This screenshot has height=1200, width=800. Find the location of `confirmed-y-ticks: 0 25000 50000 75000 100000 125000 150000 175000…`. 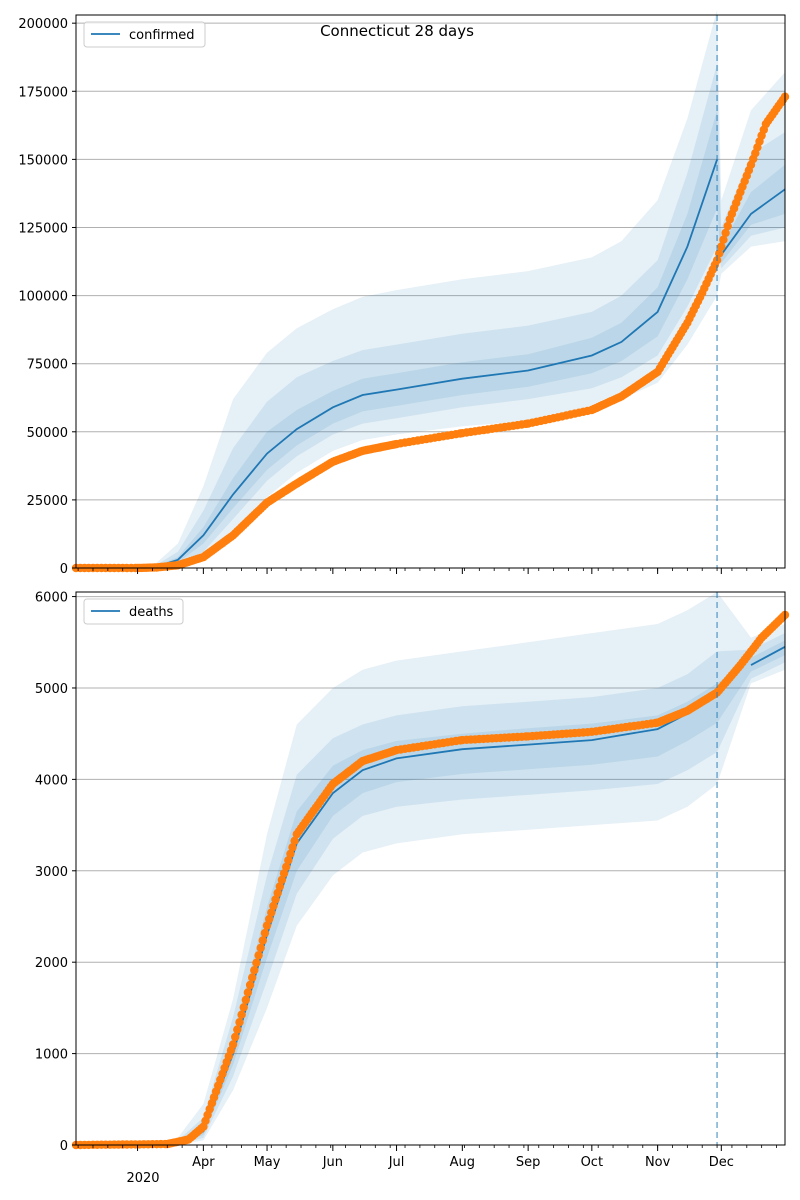

confirmed-y-ticks: 0 25000 50000 75000 100000 125000 150000 175000… is located at coordinates (47, 297).